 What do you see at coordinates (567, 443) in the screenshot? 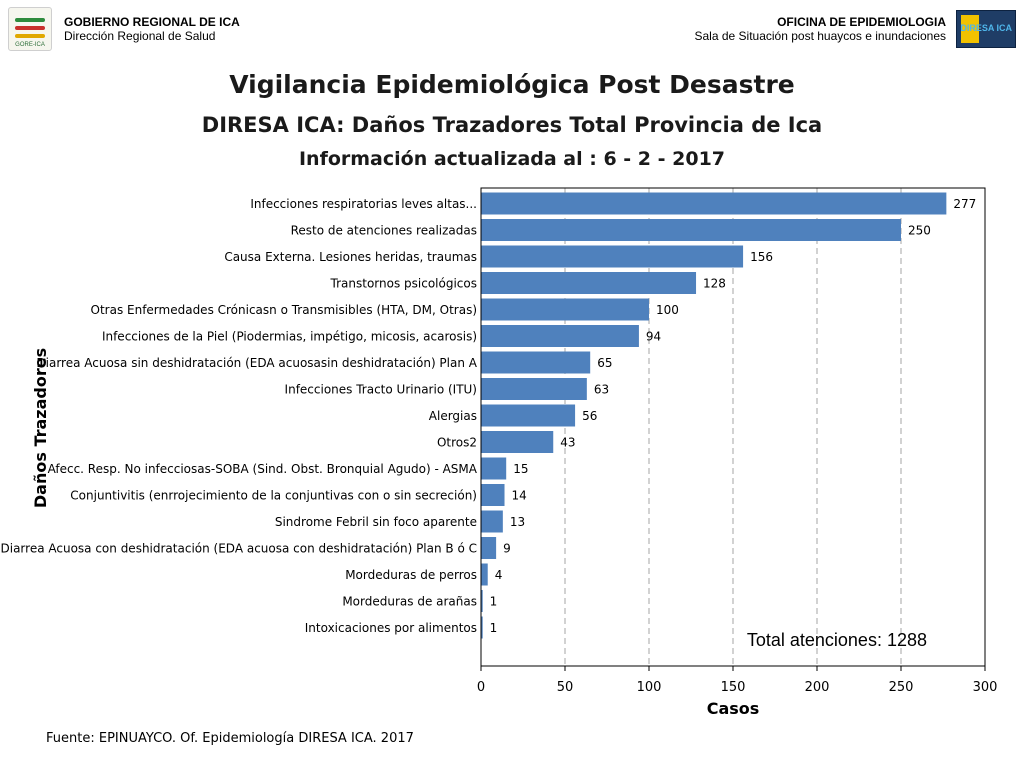
I see `data-label: 43` at bounding box center [567, 443].